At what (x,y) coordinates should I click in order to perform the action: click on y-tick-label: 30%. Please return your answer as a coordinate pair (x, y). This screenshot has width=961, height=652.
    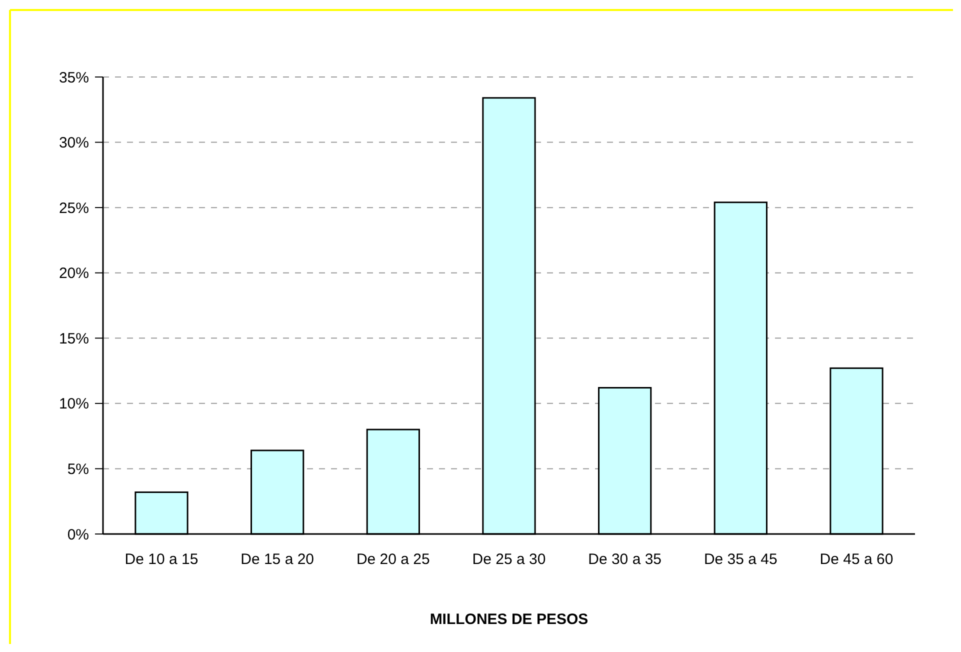
    Looking at the image, I should click on (73, 143).